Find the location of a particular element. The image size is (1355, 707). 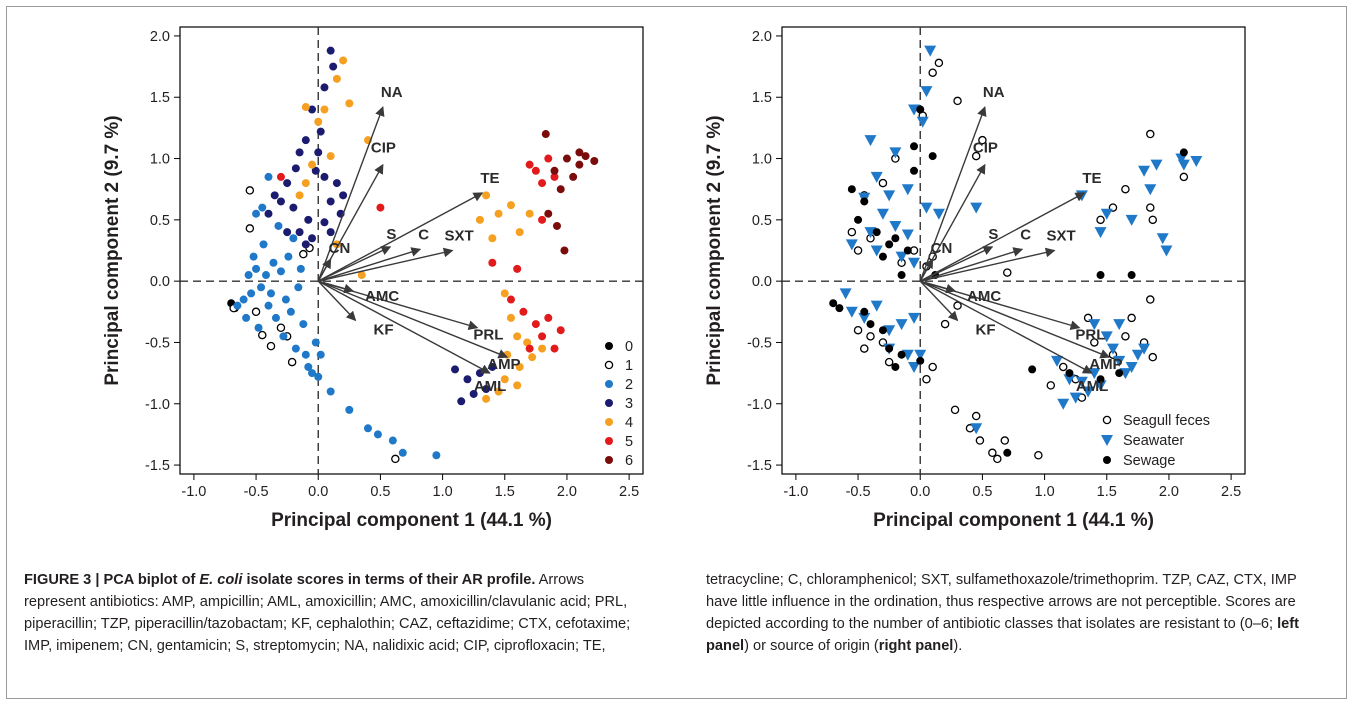

arrow-na is located at coordinates (953, 194).